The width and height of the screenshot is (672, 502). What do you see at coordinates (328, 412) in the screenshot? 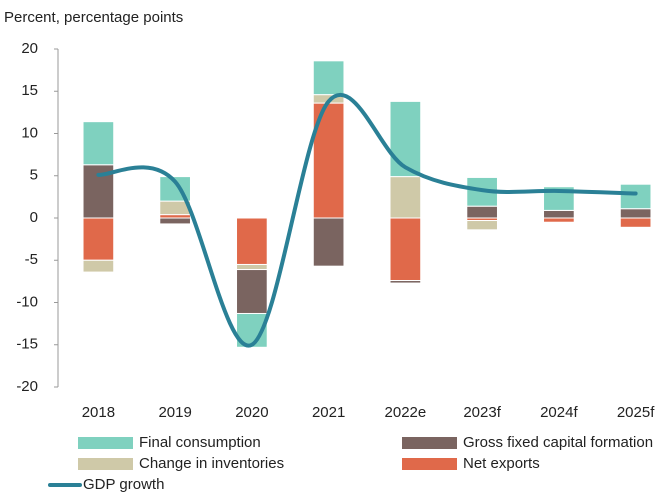
I see `x-tick-label: 2021` at bounding box center [328, 412].